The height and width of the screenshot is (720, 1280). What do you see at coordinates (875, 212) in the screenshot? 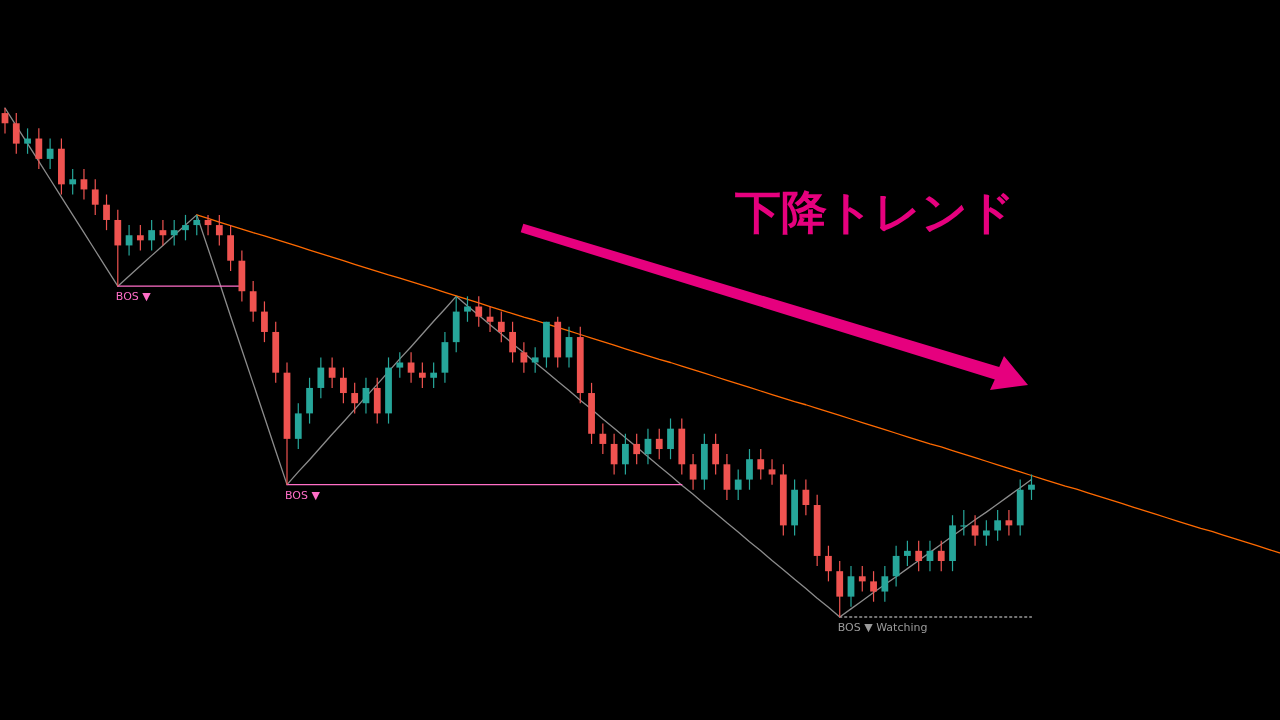
I see `text: 下降トレンド` at bounding box center [875, 212].